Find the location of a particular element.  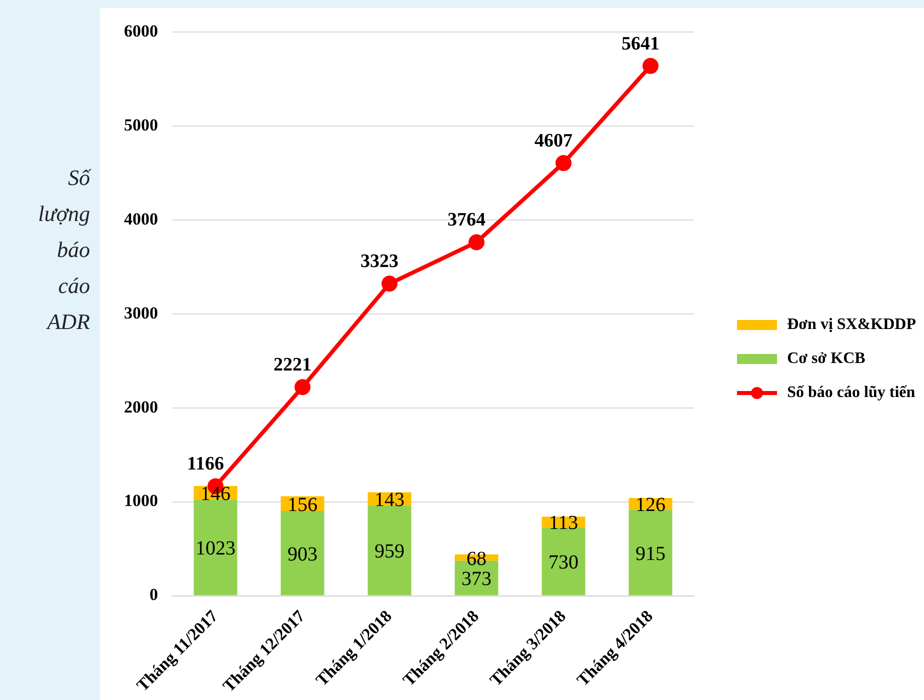

data-label: 903 is located at coordinates (303, 554).